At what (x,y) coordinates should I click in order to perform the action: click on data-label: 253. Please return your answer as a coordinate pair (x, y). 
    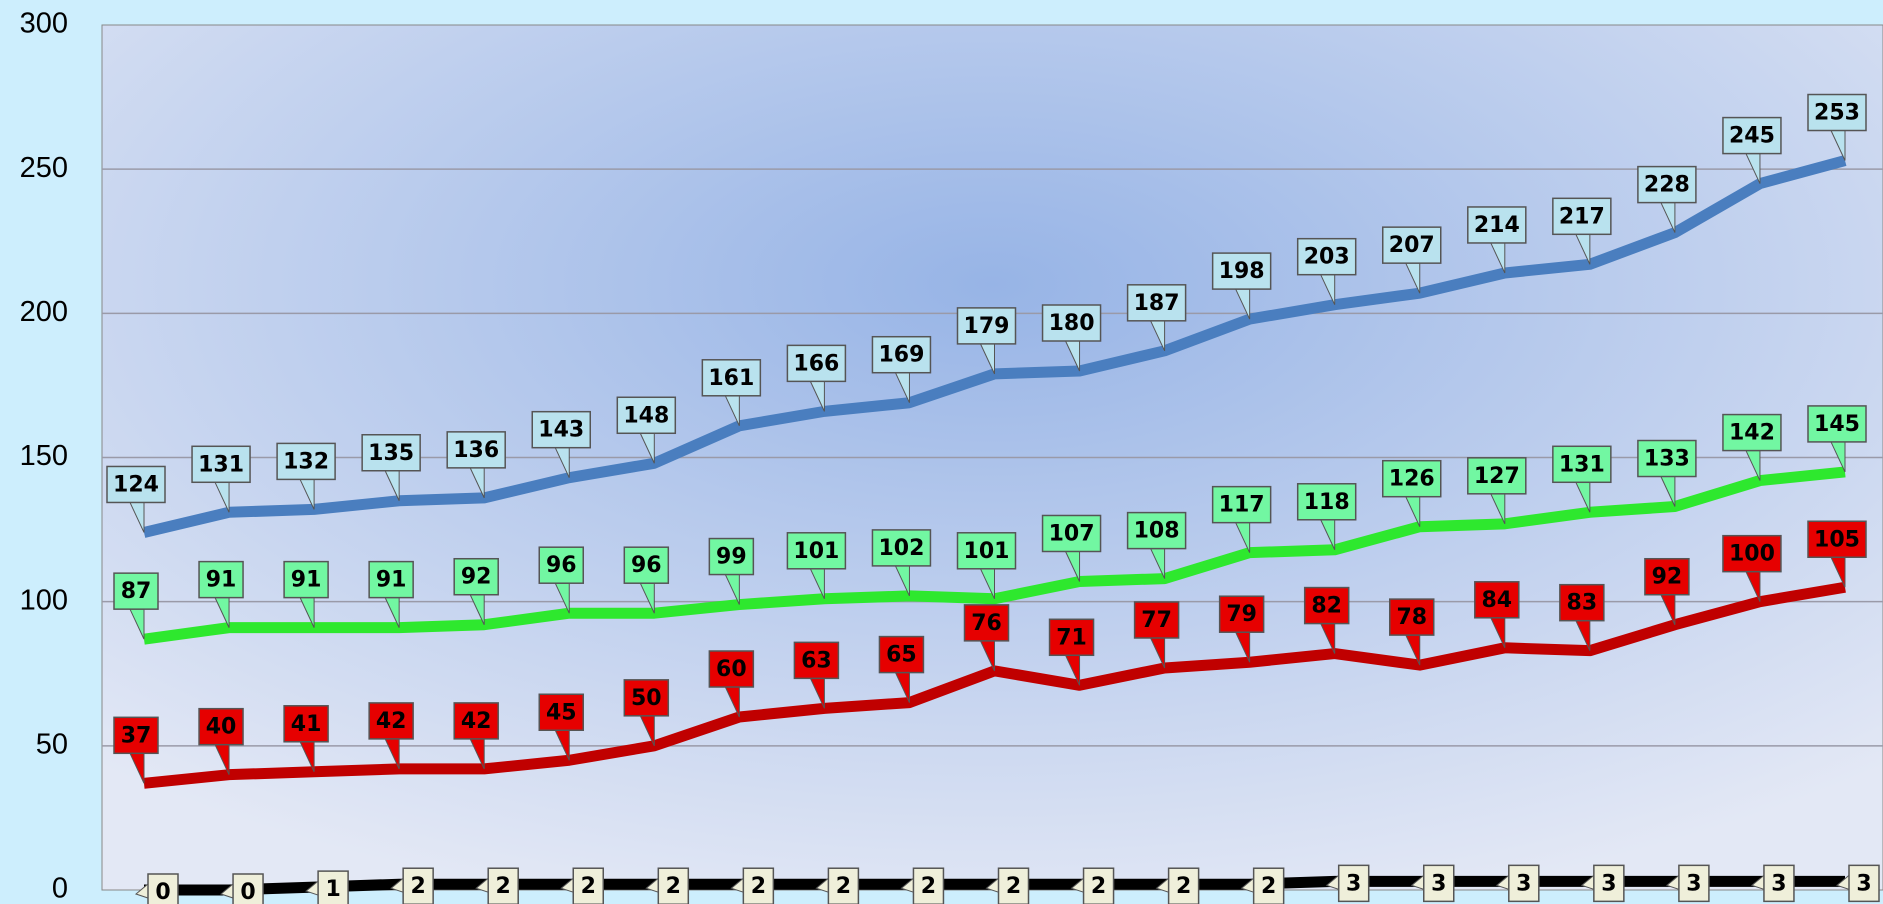
    Looking at the image, I should click on (1837, 127).